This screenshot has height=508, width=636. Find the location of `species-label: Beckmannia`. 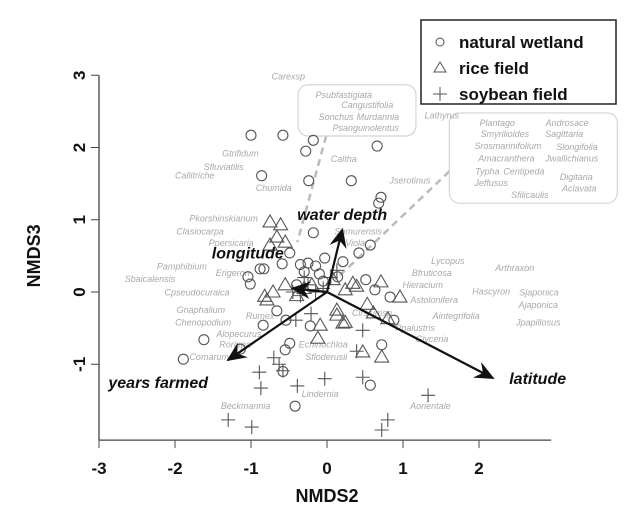

species-label: Beckmannia is located at coordinates (246, 406).